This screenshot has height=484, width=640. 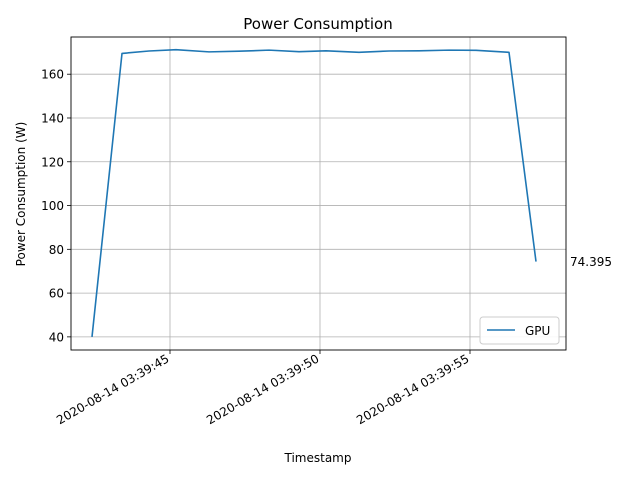 What do you see at coordinates (56, 337) in the screenshot?
I see `y-tick-label: 40` at bounding box center [56, 337].